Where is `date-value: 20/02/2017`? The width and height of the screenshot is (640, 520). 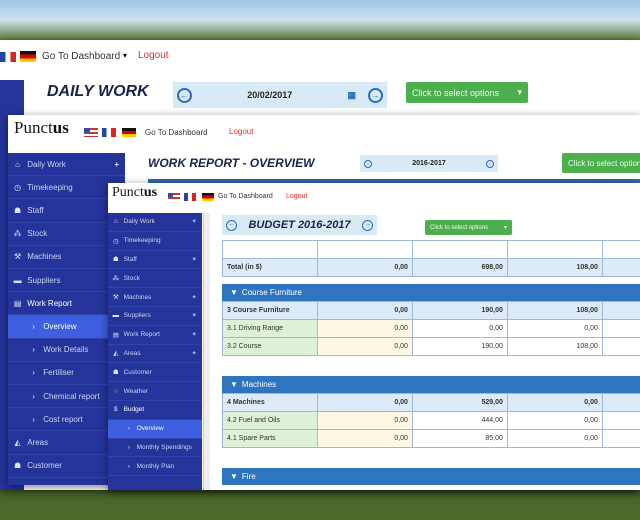
date-value: 20/02/2017 is located at coordinates (270, 95).